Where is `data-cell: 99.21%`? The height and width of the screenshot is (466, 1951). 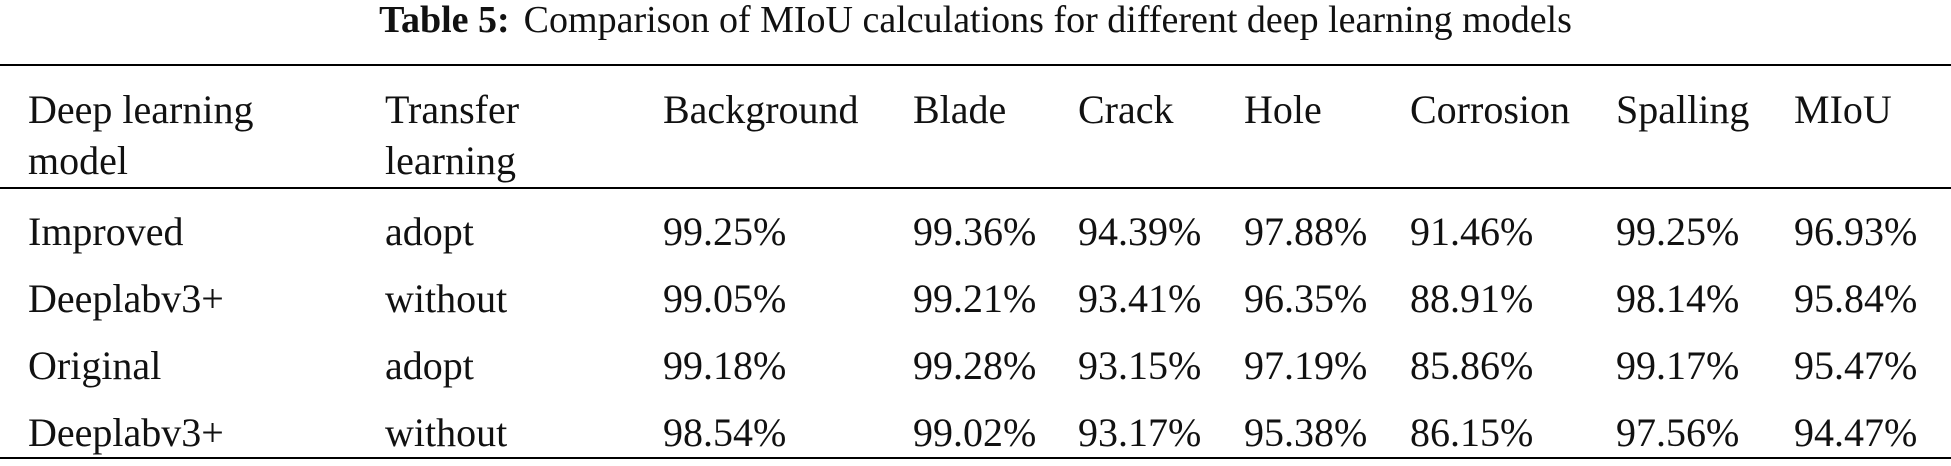 data-cell: 99.21% is located at coordinates (975, 298).